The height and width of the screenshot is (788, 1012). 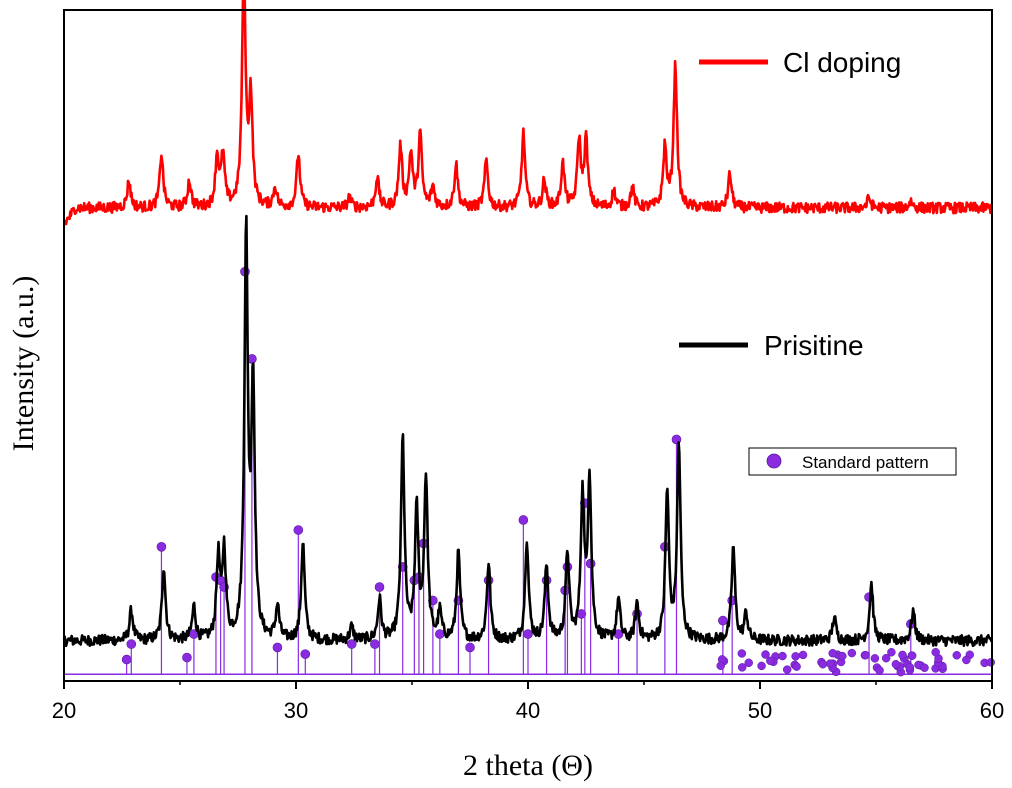 What do you see at coordinates (760, 710) in the screenshot?
I see `x-tick-label-50: 50` at bounding box center [760, 710].